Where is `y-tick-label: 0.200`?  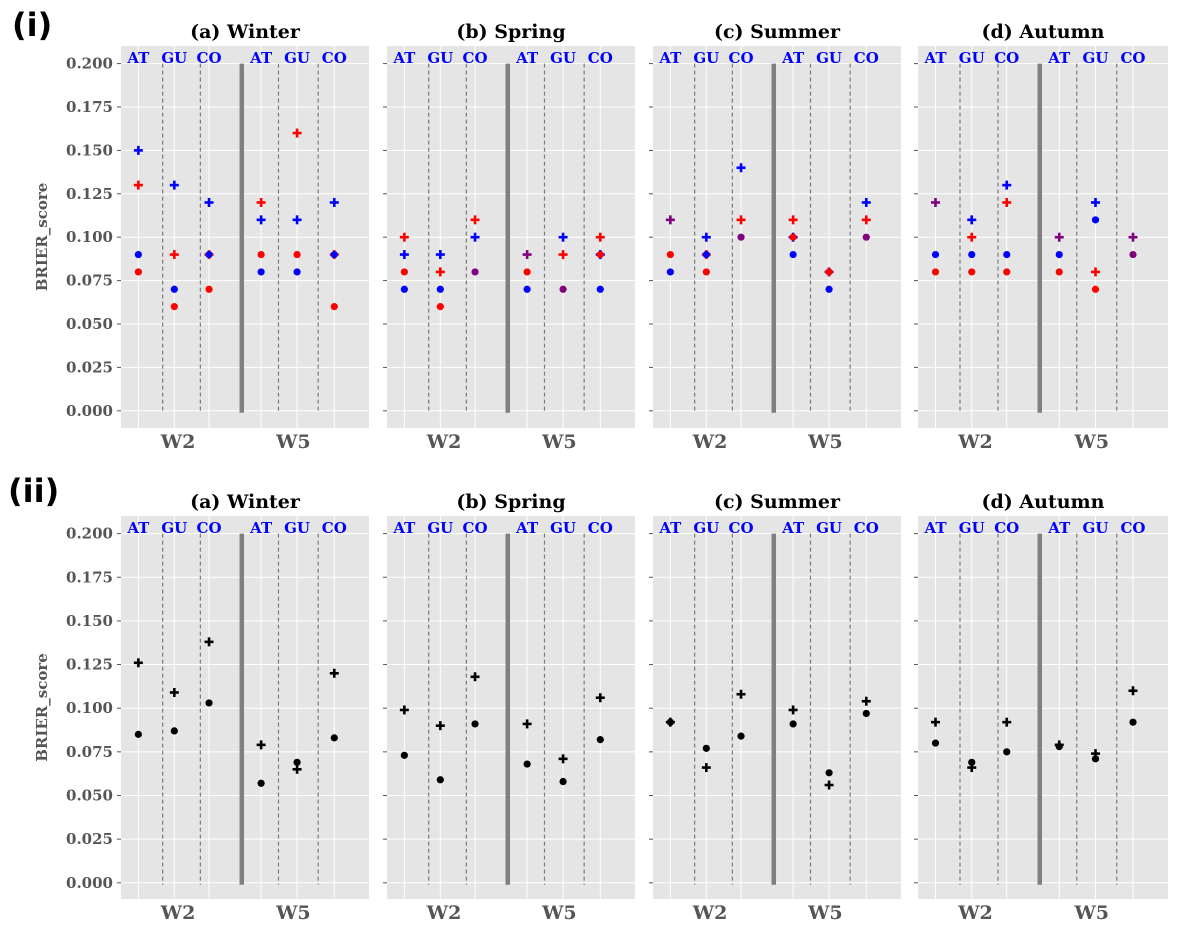
y-tick-label: 0.200 is located at coordinates (89, 64).